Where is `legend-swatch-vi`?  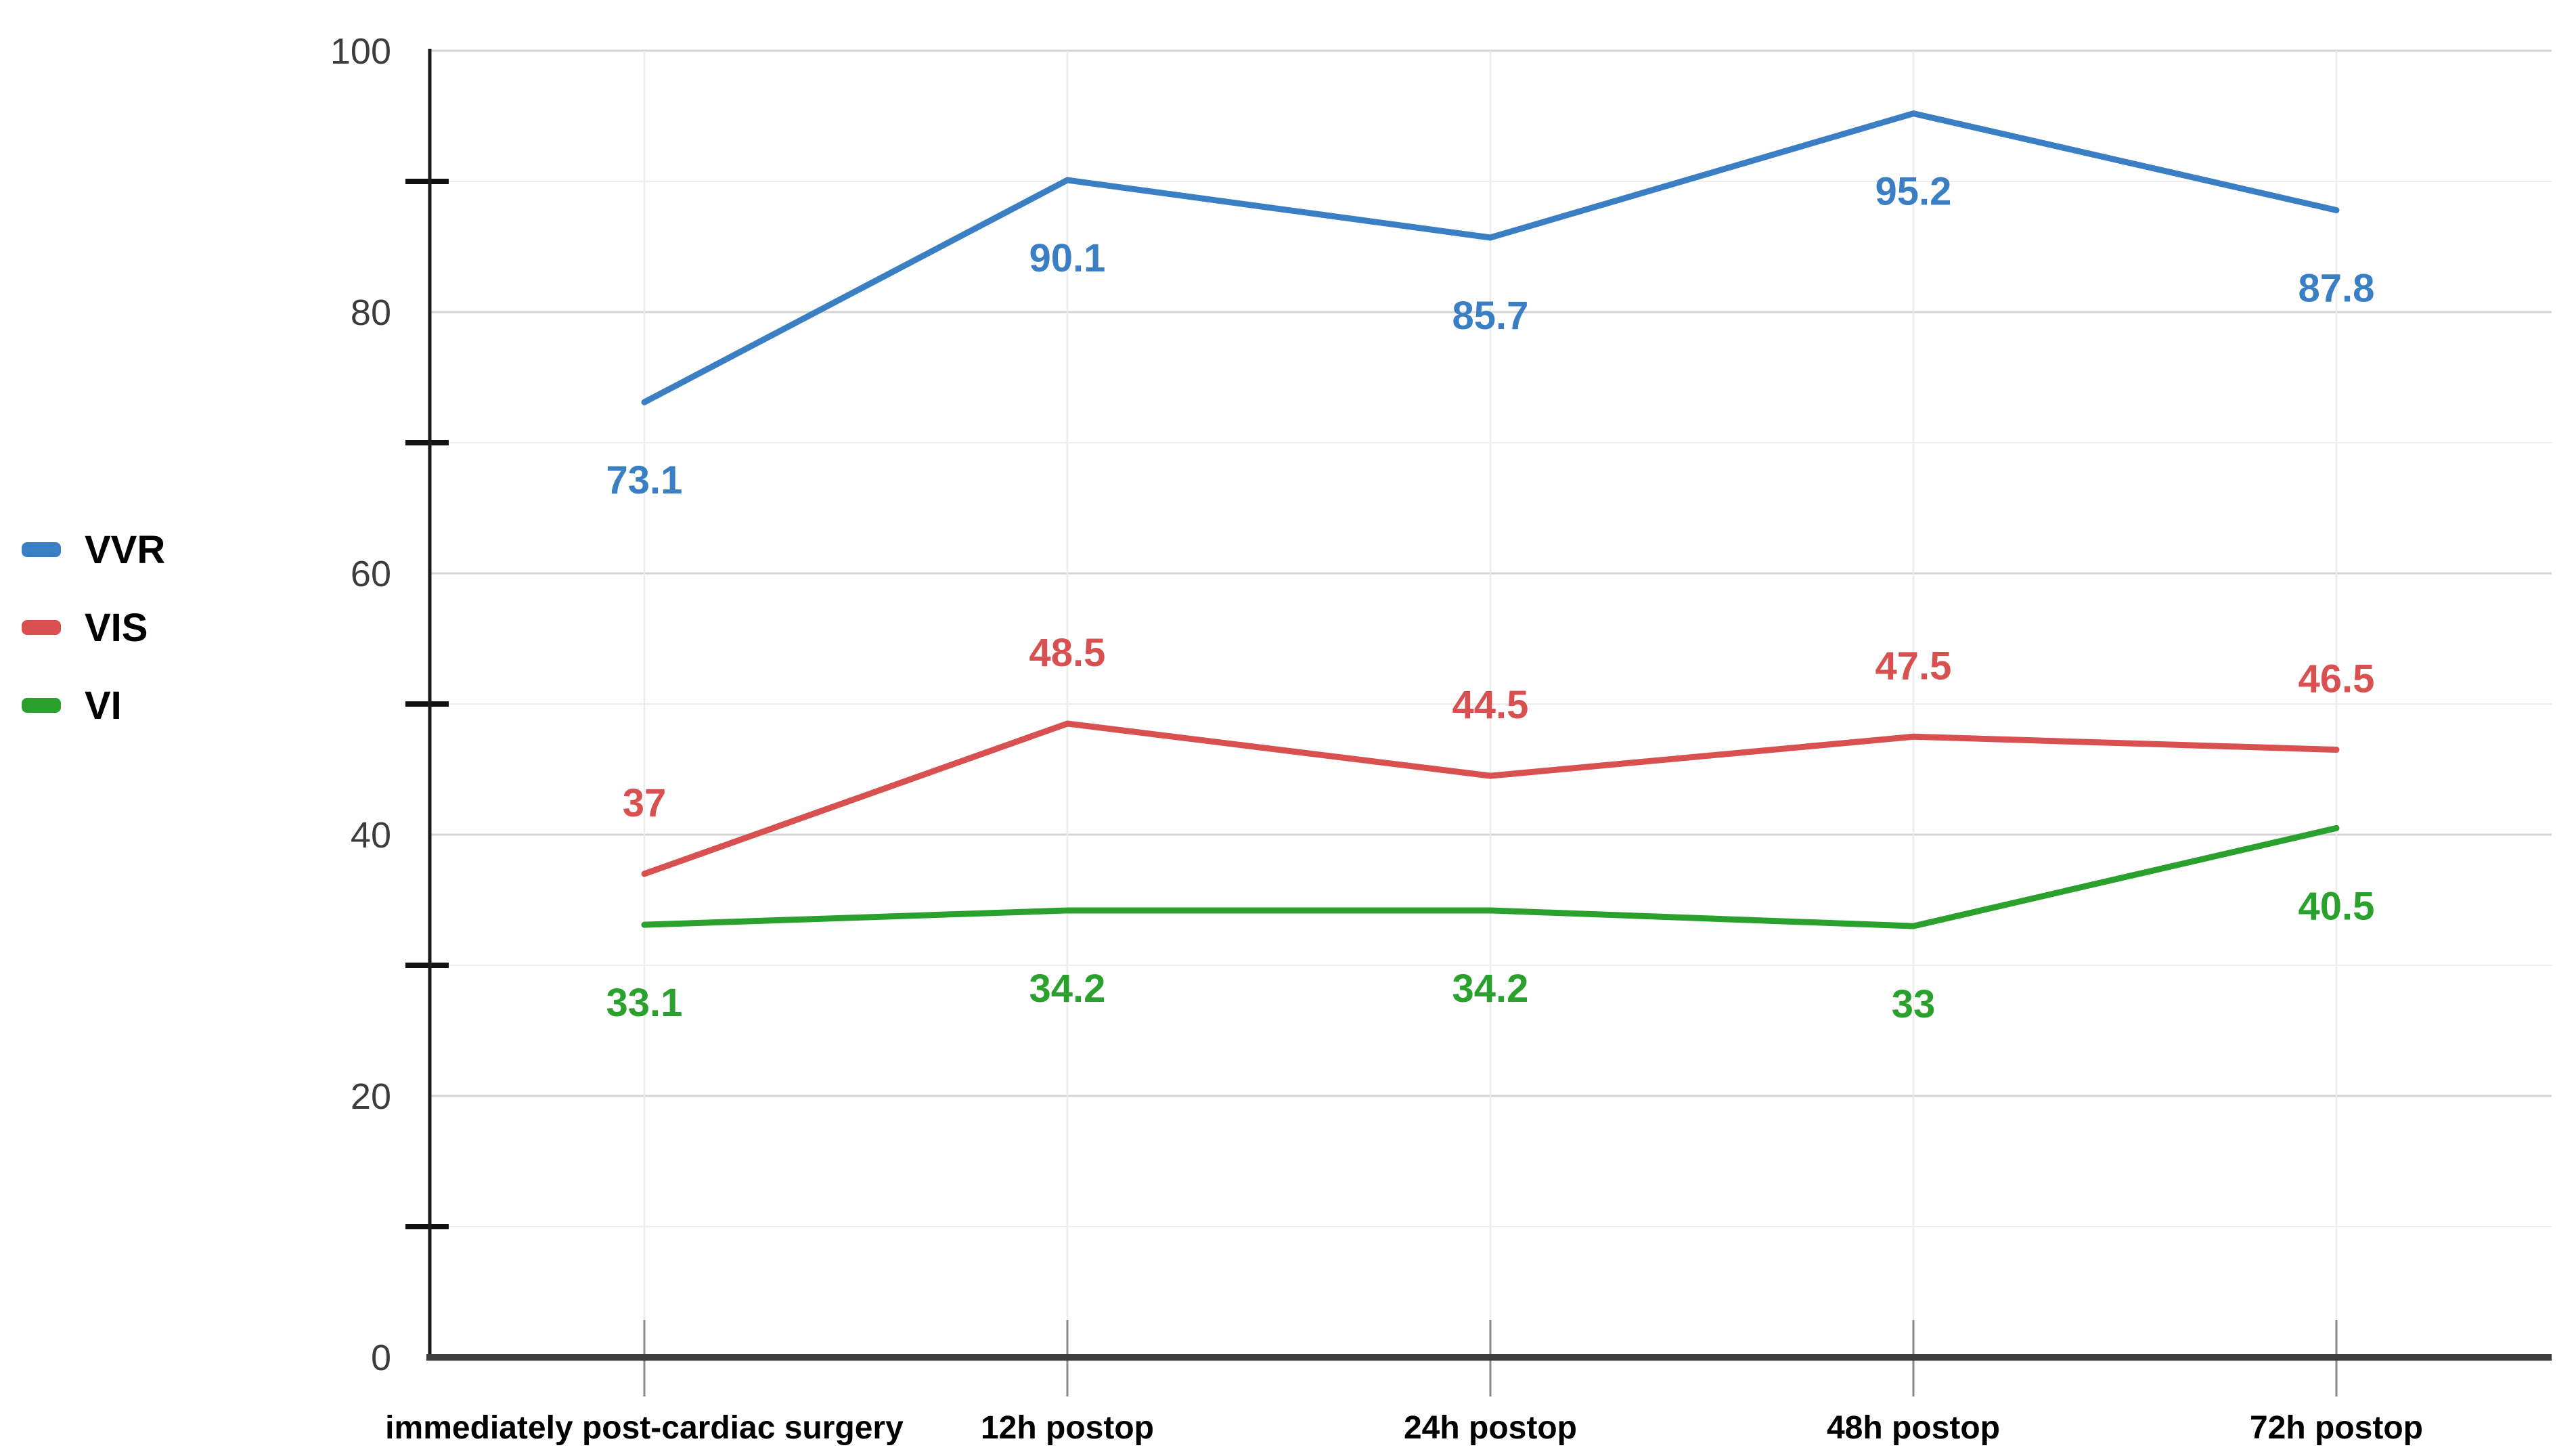
legend-swatch-vi is located at coordinates (41, 705).